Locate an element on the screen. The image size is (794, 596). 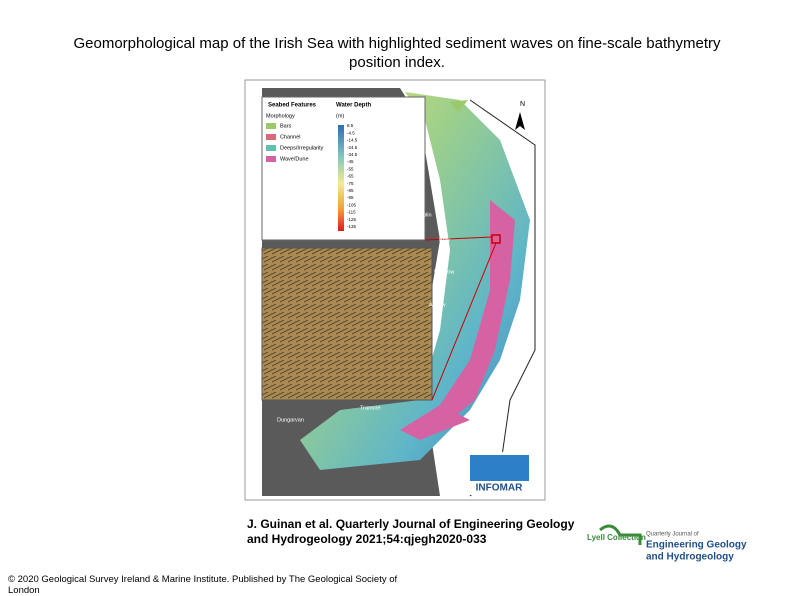
depth-label: -125 is located at coordinates (352, 219).